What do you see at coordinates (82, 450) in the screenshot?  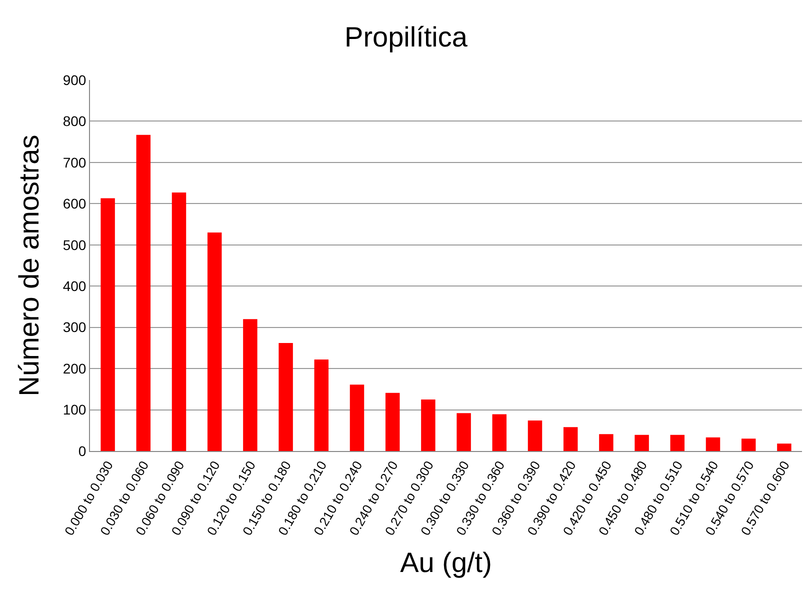 I see `y-tick-label: 0` at bounding box center [82, 450].